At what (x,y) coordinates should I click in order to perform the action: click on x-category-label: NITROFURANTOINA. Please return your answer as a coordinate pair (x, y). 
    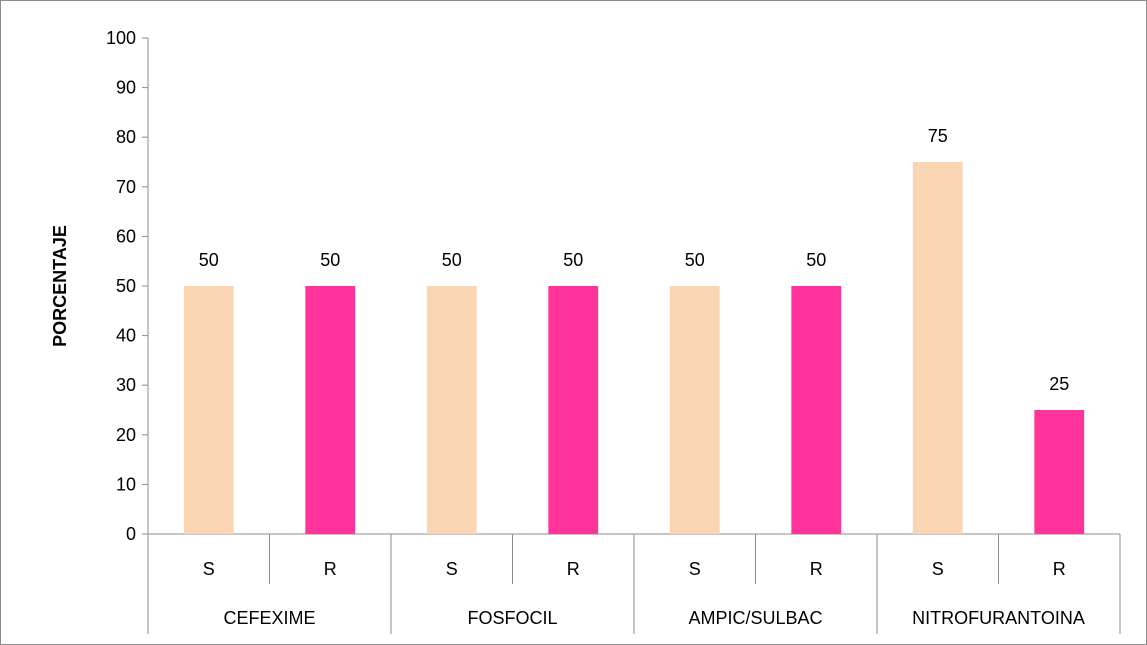
    Looking at the image, I should click on (998, 618).